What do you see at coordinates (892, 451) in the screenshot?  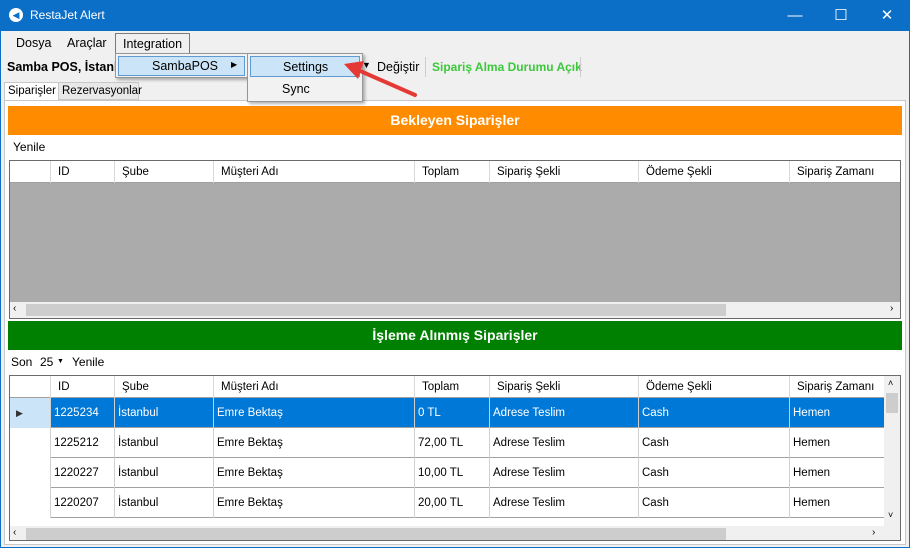 I see `vertical-scrollbar: ˄ ˅` at bounding box center [892, 451].